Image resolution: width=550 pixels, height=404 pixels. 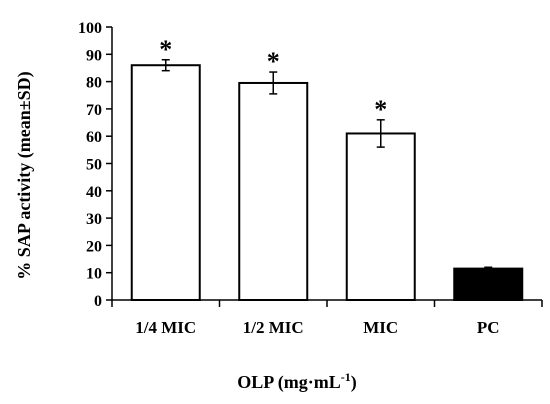 What do you see at coordinates (94, 192) in the screenshot?
I see `y-tick-label: 40` at bounding box center [94, 192].